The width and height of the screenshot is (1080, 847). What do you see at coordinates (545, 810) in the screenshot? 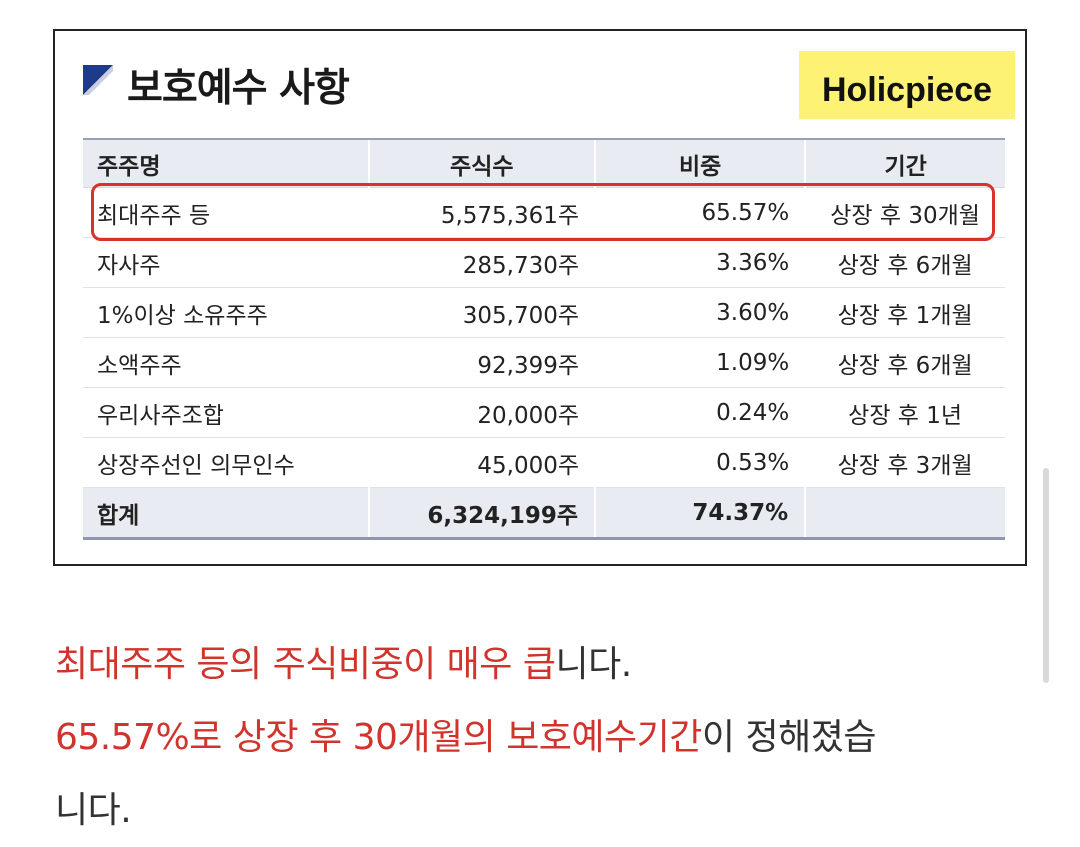
I see `caption-line-3: 니다.` at bounding box center [545, 810].